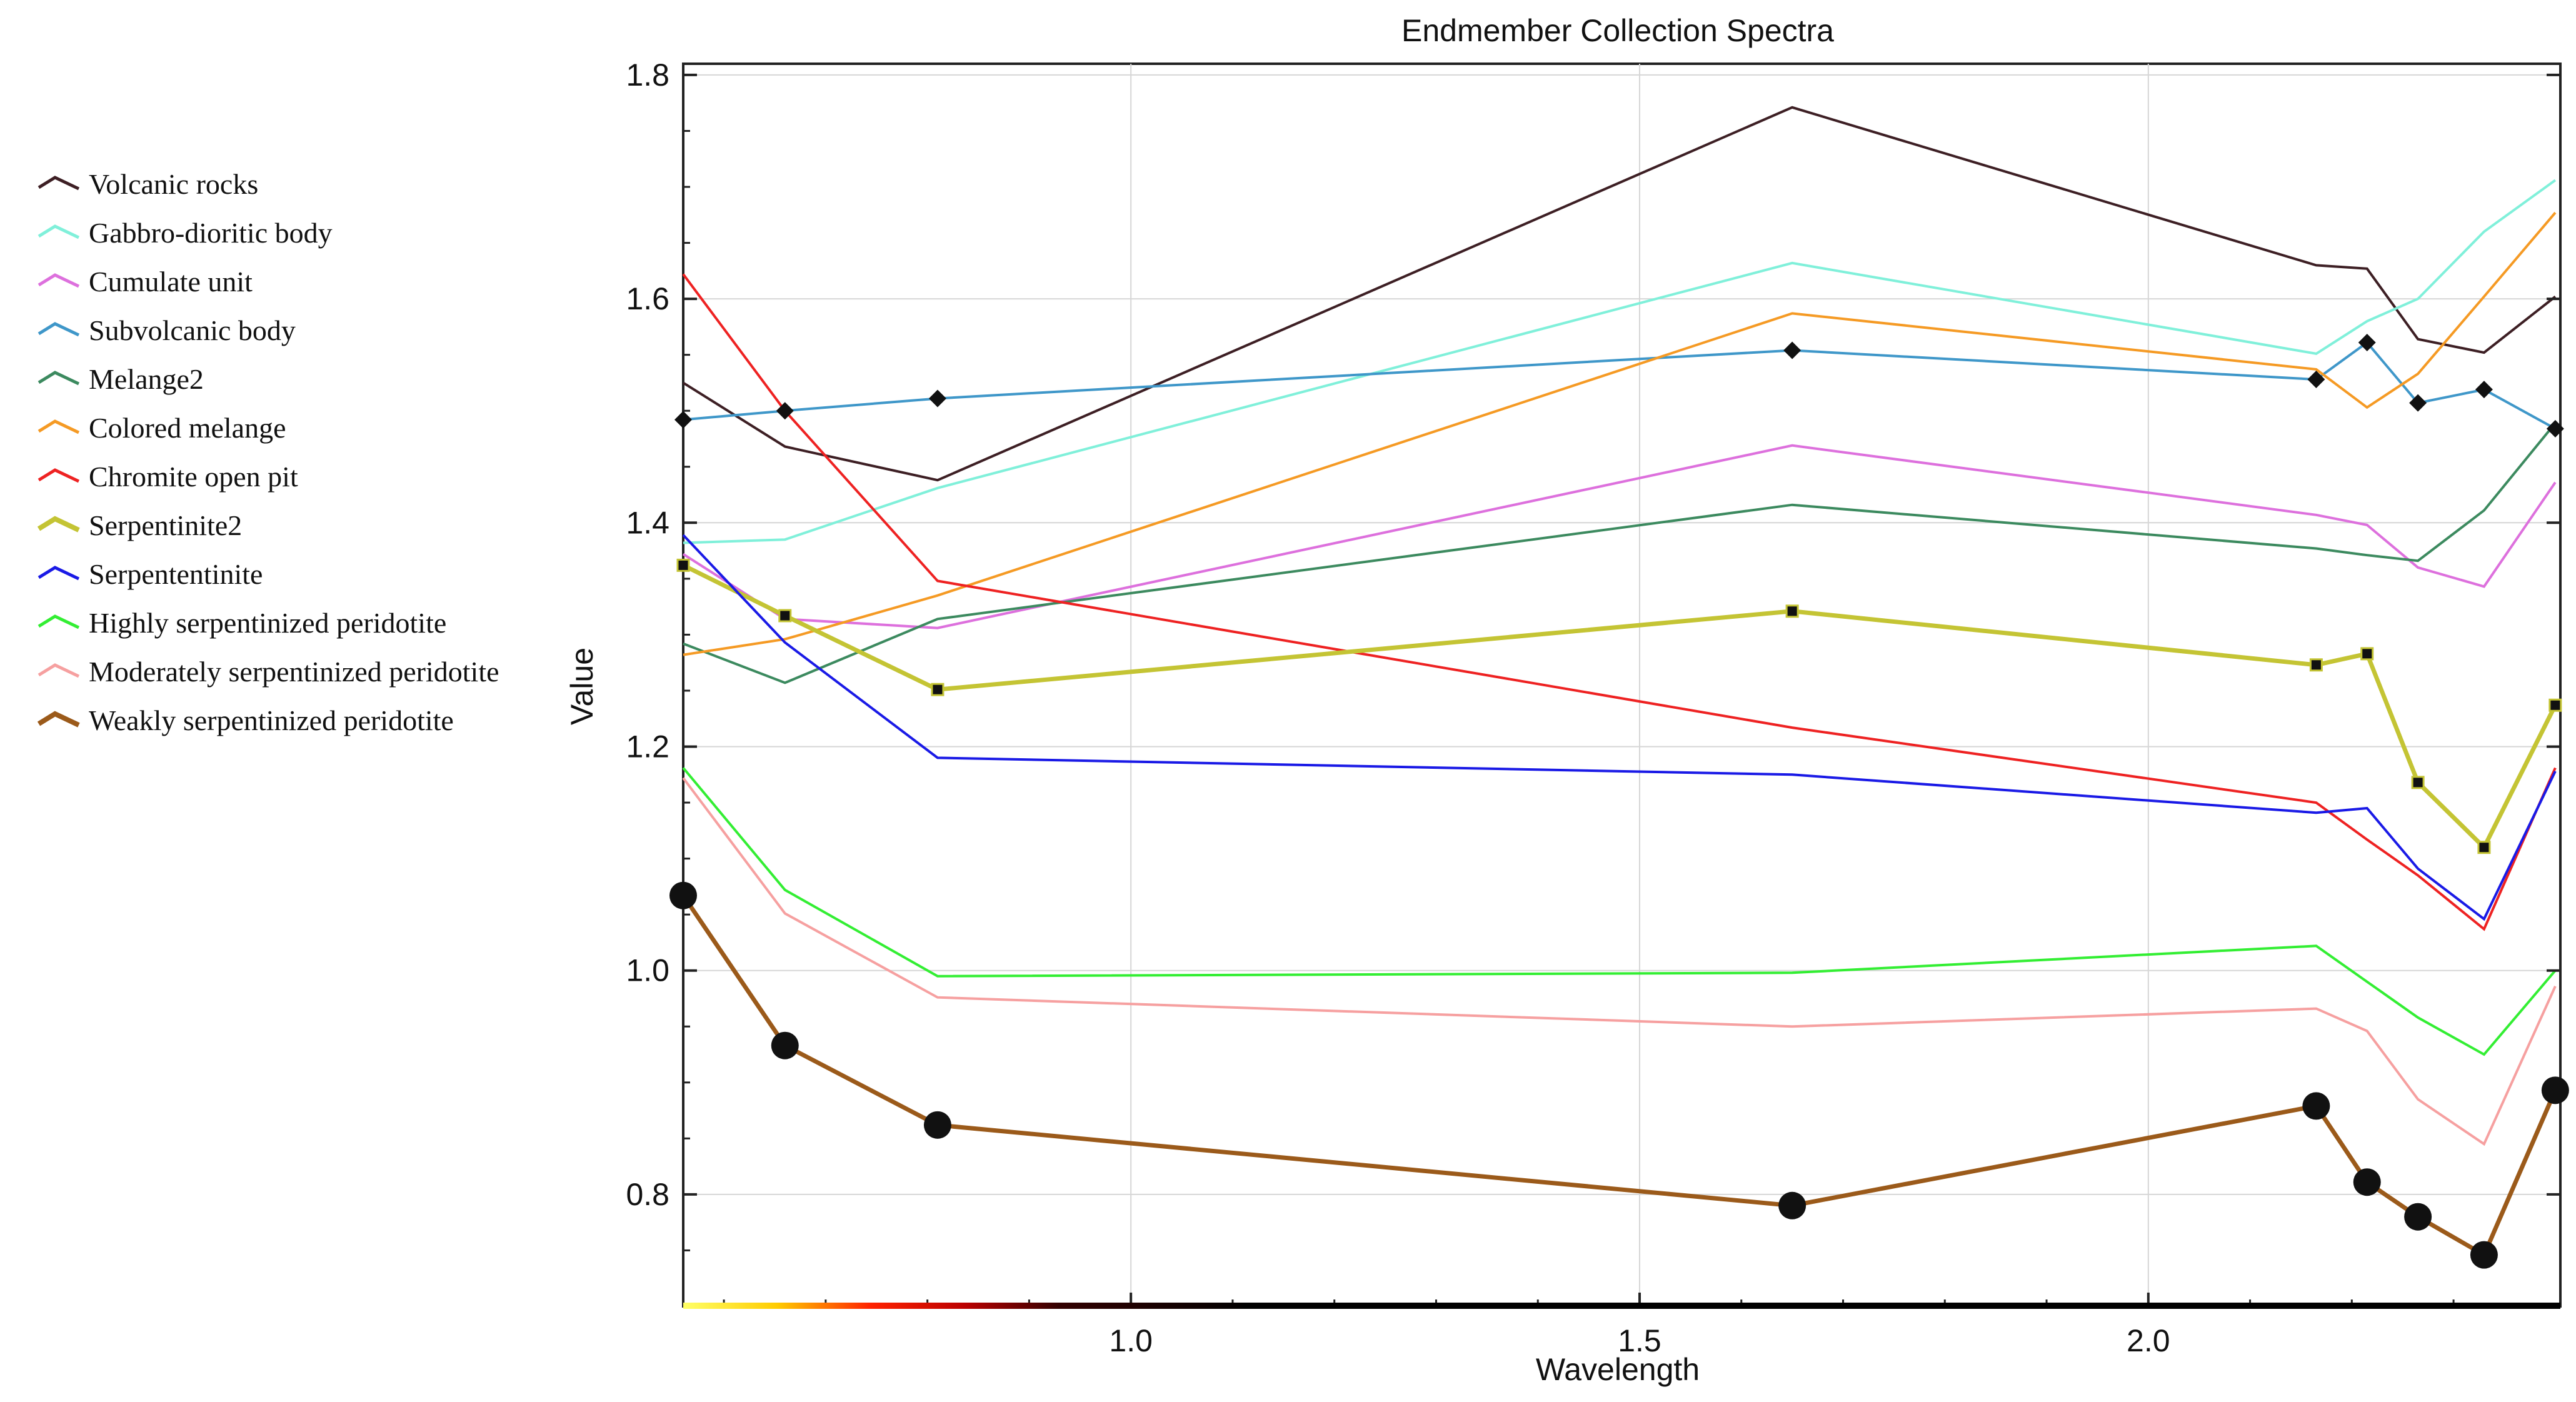 The height and width of the screenshot is (1402, 2576). I want to click on legend-item: Highly serpentinized peridotite, so click(242, 623).